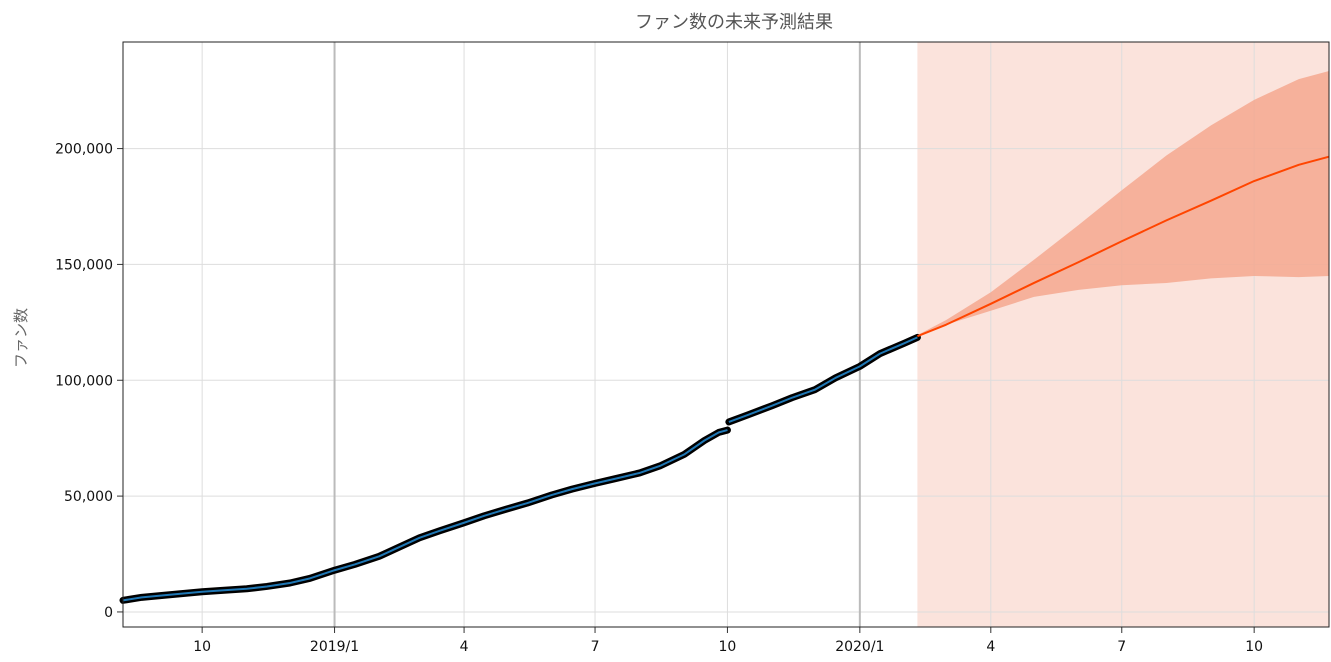 The image size is (1331, 662). What do you see at coordinates (84, 265) in the screenshot?
I see `y-tick-label: 150,000` at bounding box center [84, 265].